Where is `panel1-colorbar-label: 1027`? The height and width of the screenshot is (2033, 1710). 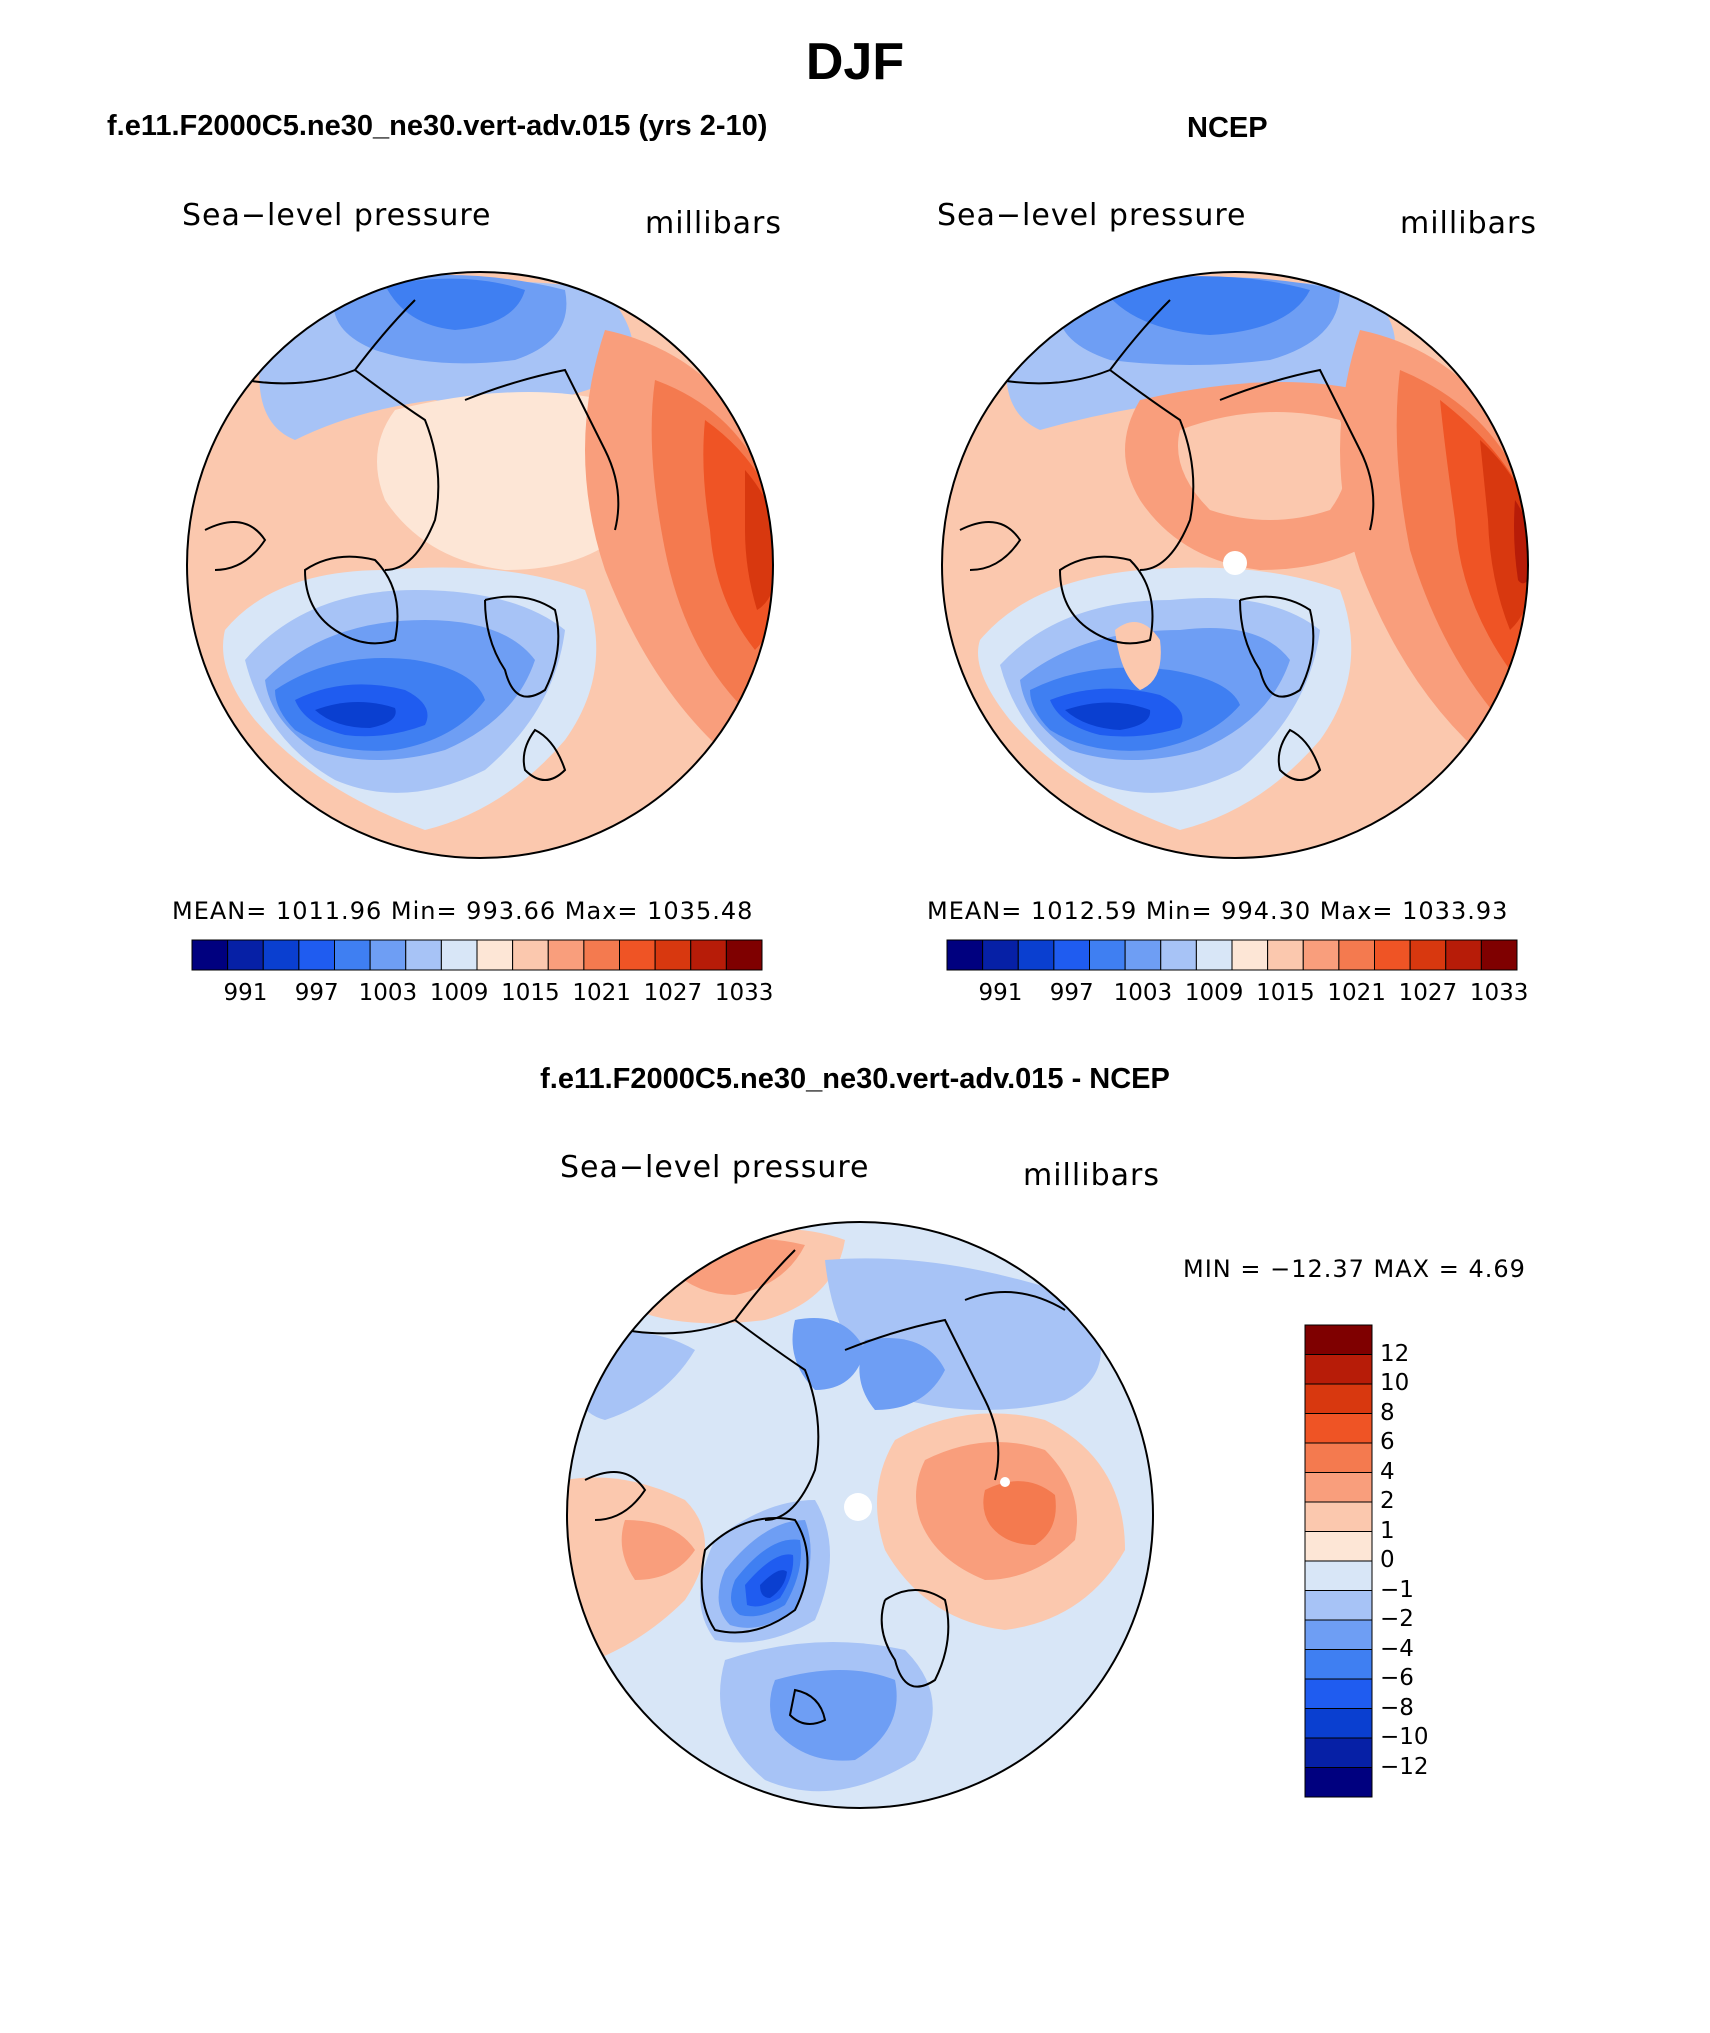
panel1-colorbar-label: 1027 is located at coordinates (673, 993).